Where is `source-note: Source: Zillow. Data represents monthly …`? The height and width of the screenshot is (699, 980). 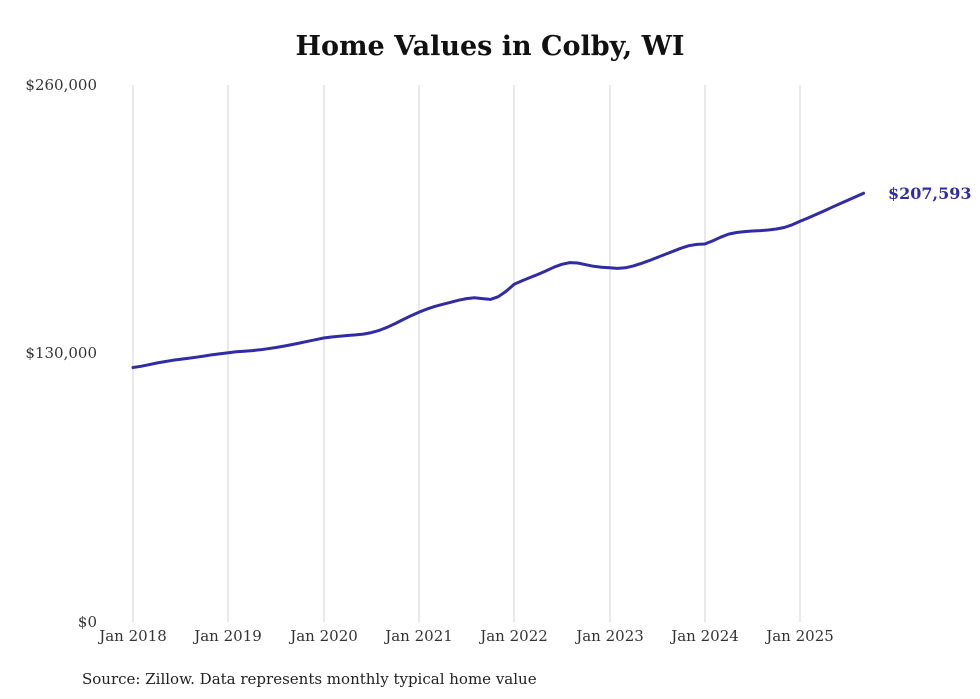
source-note: Source: Zillow. Data represents monthly … is located at coordinates (309, 679).